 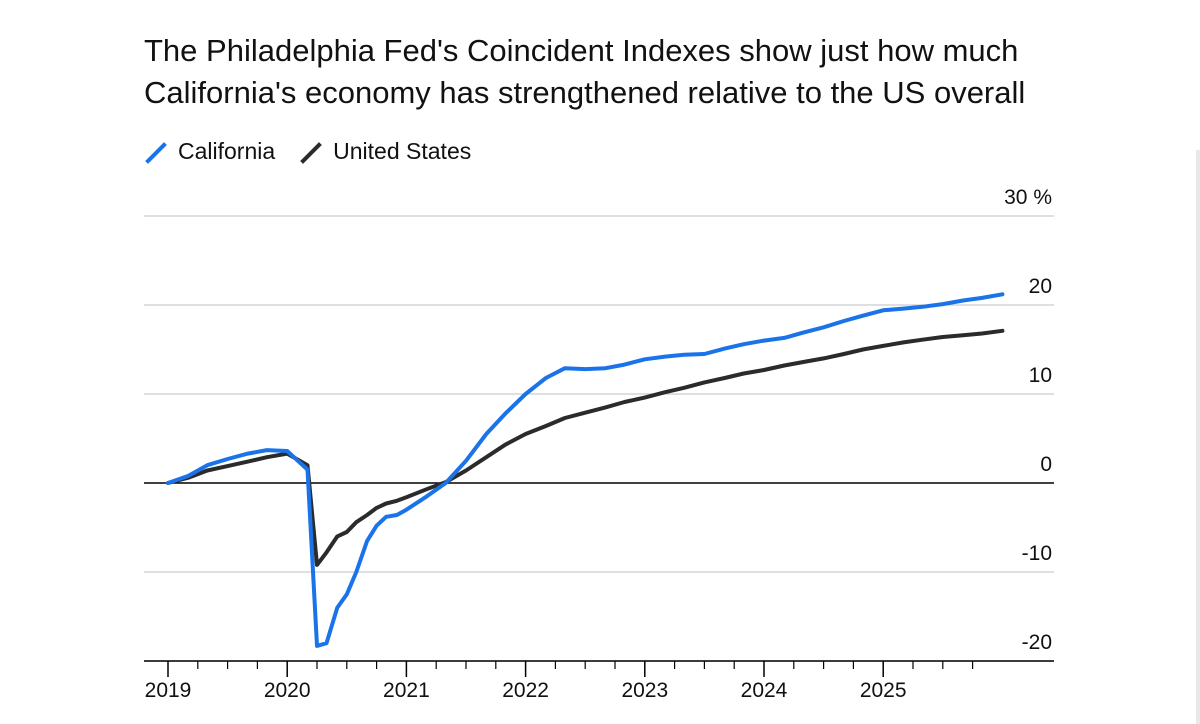 I want to click on legend-label-united-states: United States, so click(x=402, y=151).